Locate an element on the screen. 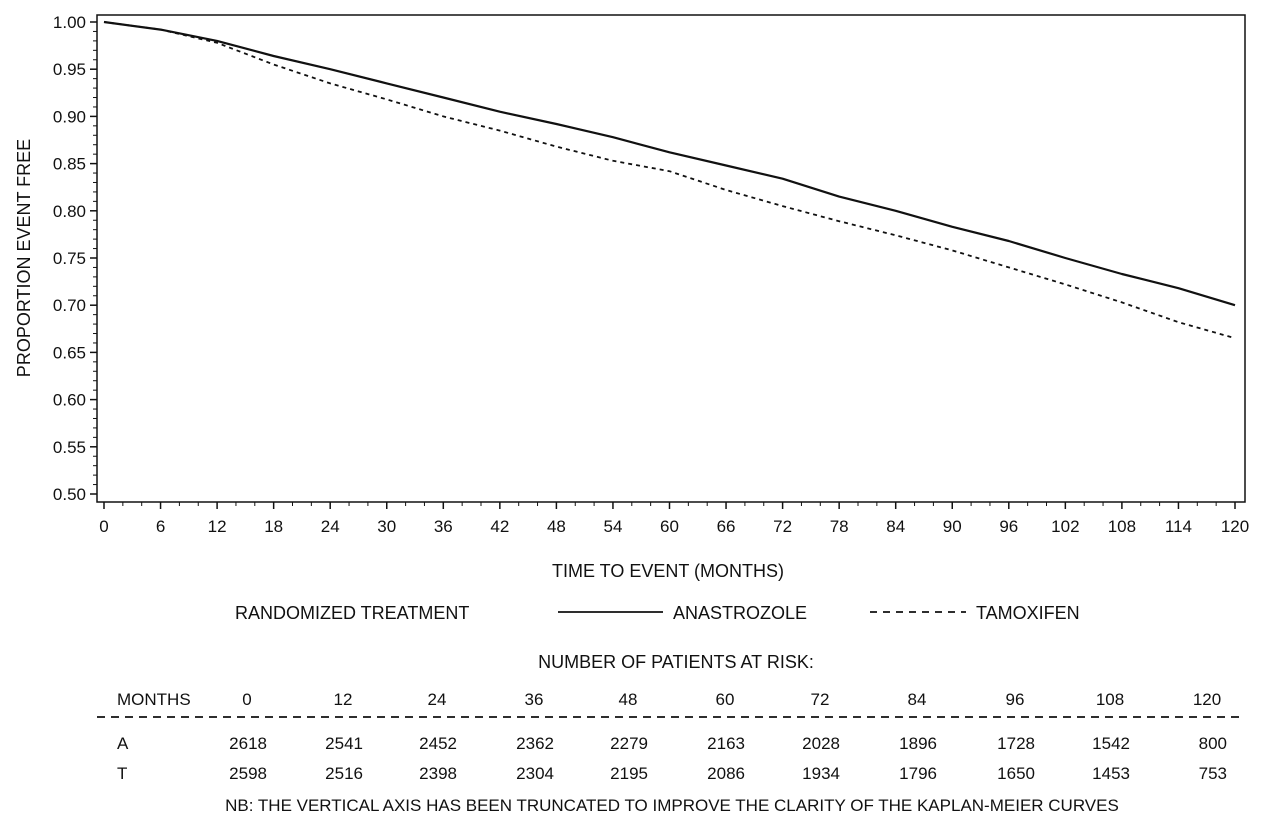  x-tick-label: 6 is located at coordinates (160, 526).